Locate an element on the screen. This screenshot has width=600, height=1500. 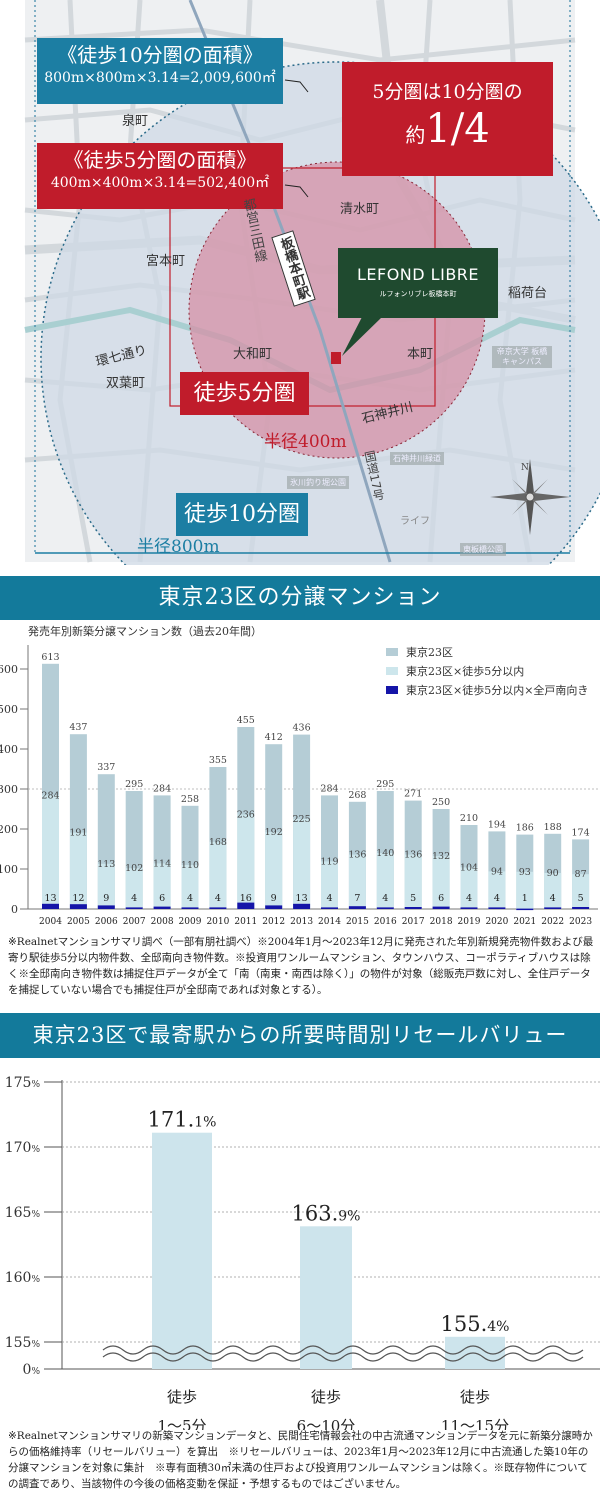
legend-swatch is located at coordinates (392, 652).